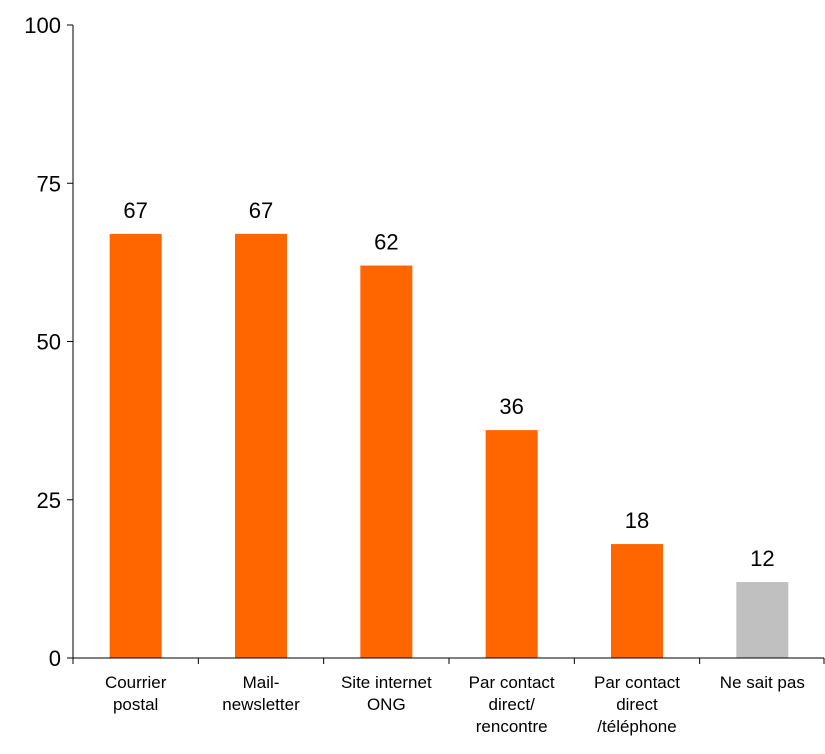  What do you see at coordinates (637, 682) in the screenshot?
I see `x-tick-label-4-line-0: Par contact` at bounding box center [637, 682].